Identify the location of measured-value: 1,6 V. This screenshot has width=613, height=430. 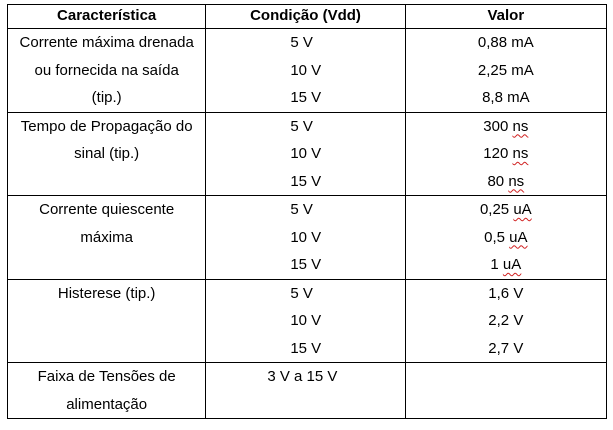
(506, 294).